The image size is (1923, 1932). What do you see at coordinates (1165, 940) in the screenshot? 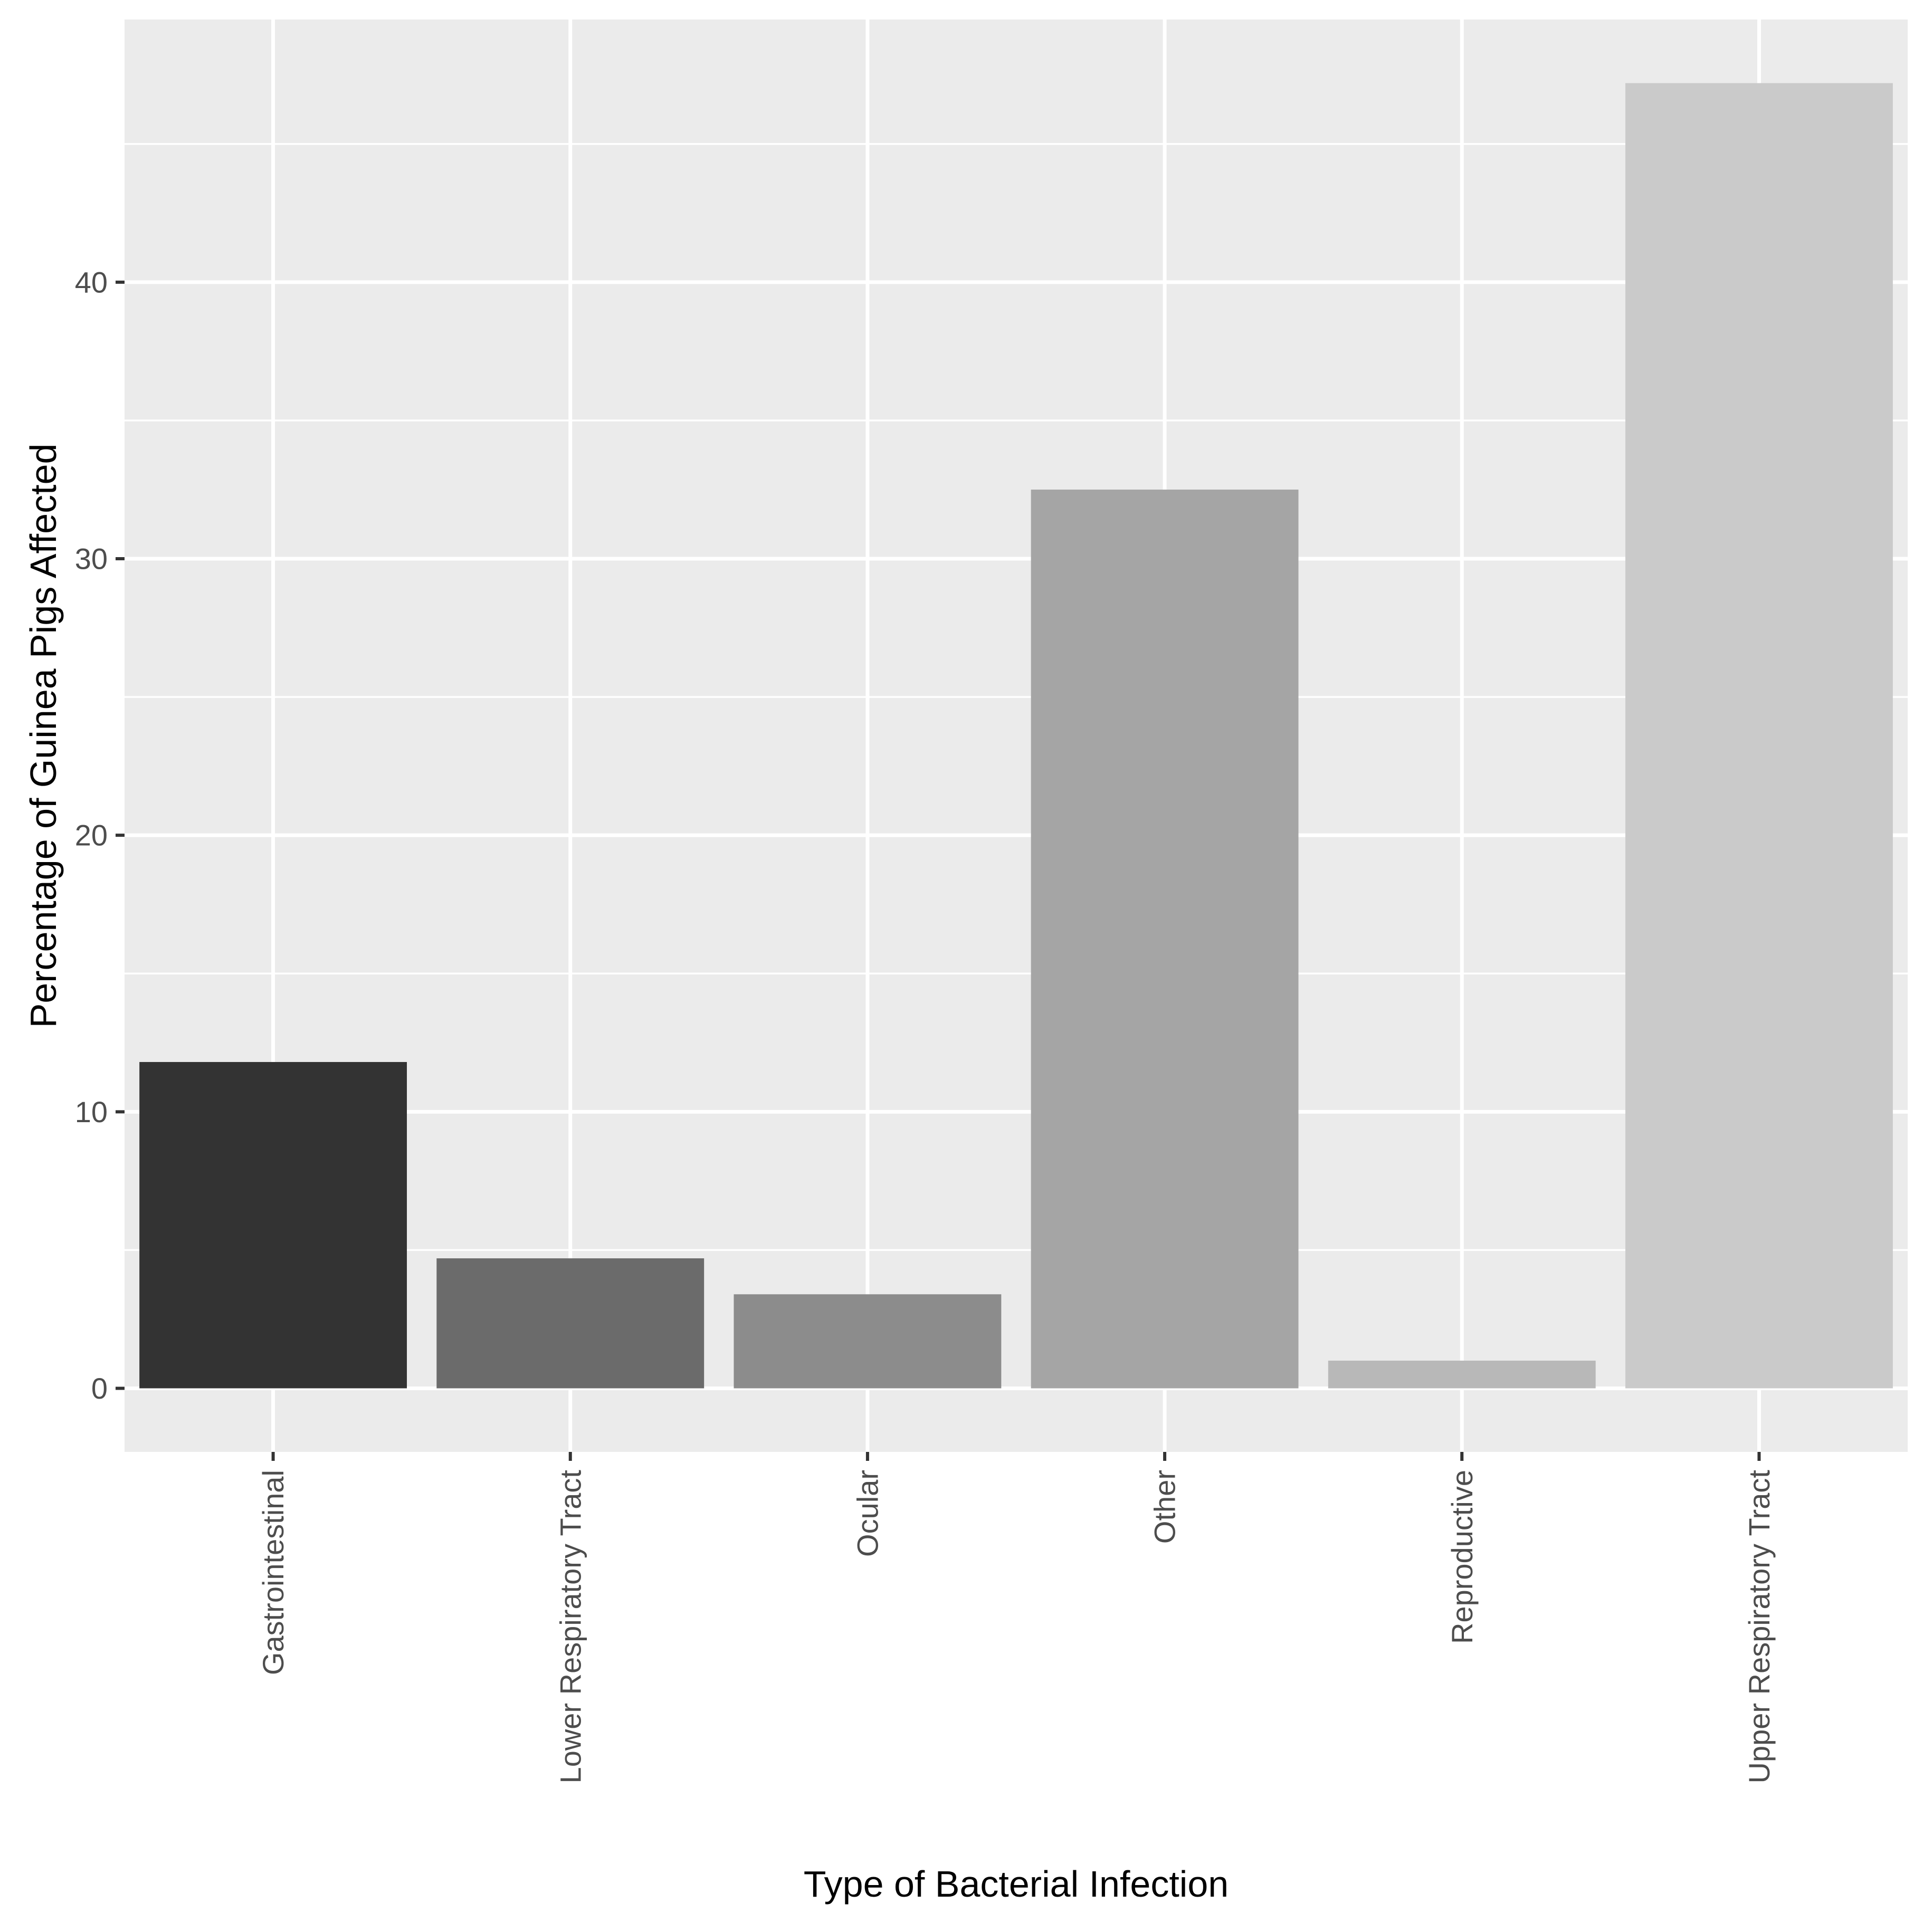
I see `bar-other` at bounding box center [1165, 940].